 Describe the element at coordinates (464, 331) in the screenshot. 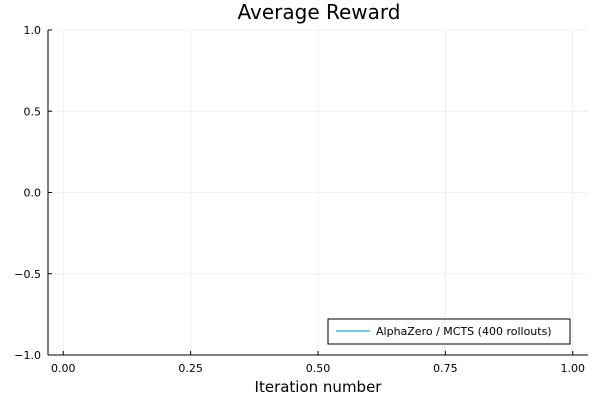

I see `legend-label: AlphaZero / MCTS (400 rollouts)` at that location.